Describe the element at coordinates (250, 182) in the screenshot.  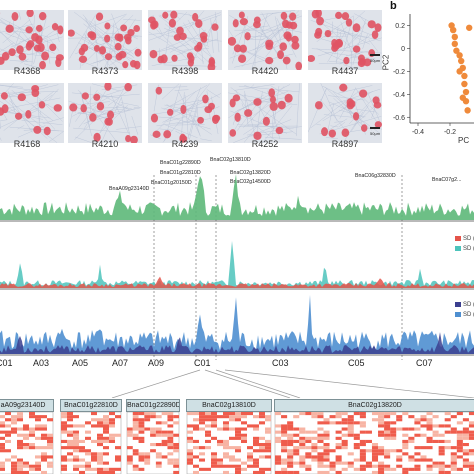
I see `gene-label: BnaC02g14500D` at that location.